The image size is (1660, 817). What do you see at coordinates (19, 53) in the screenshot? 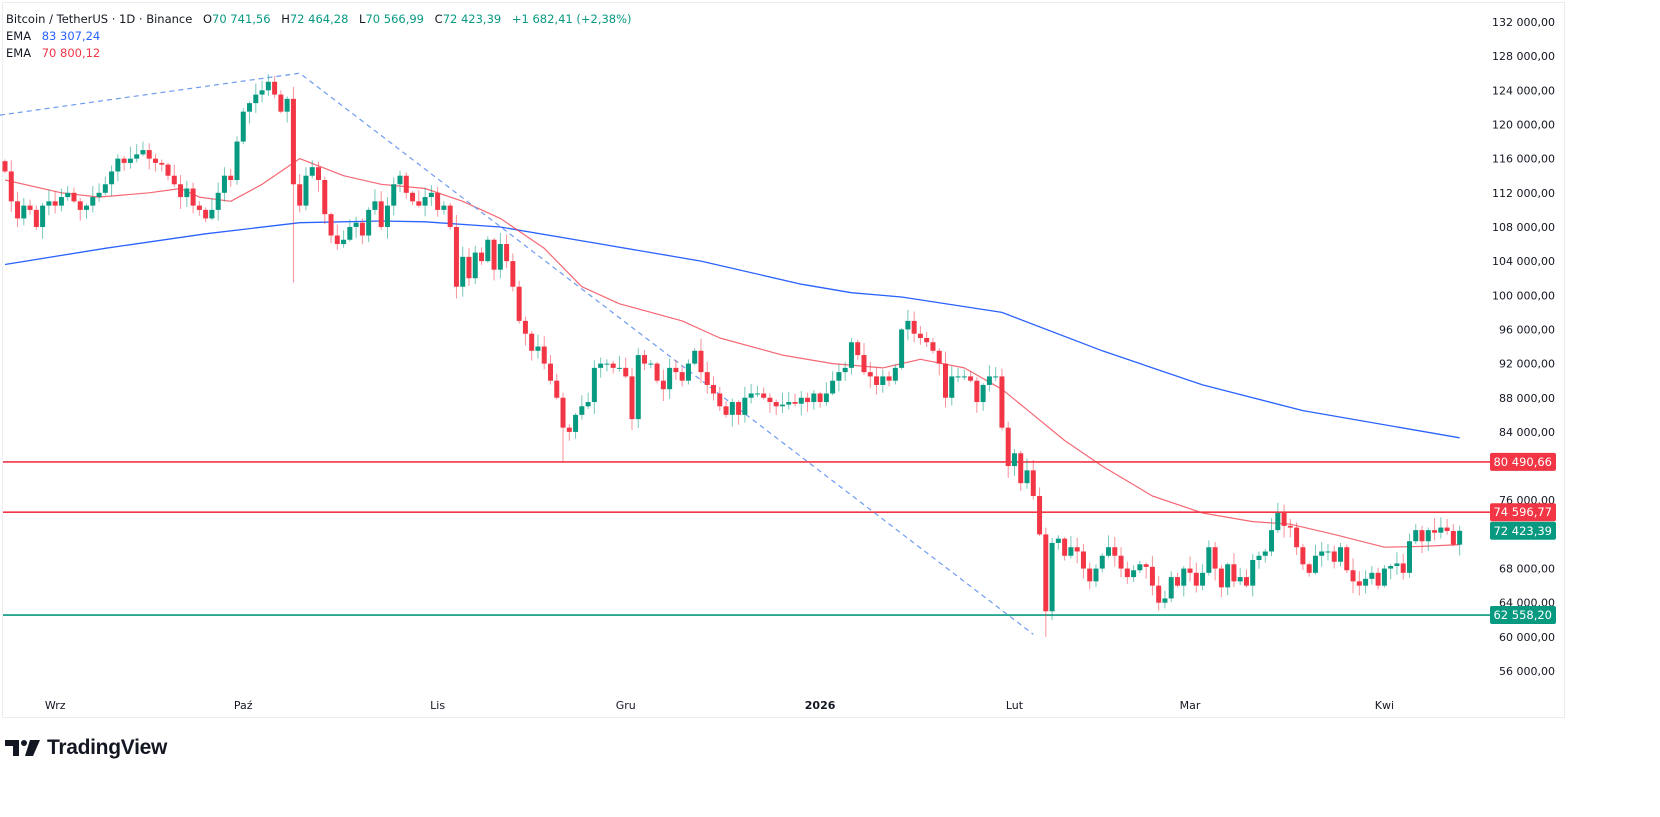
I see `ema-fast-label: EMA` at bounding box center [19, 53].